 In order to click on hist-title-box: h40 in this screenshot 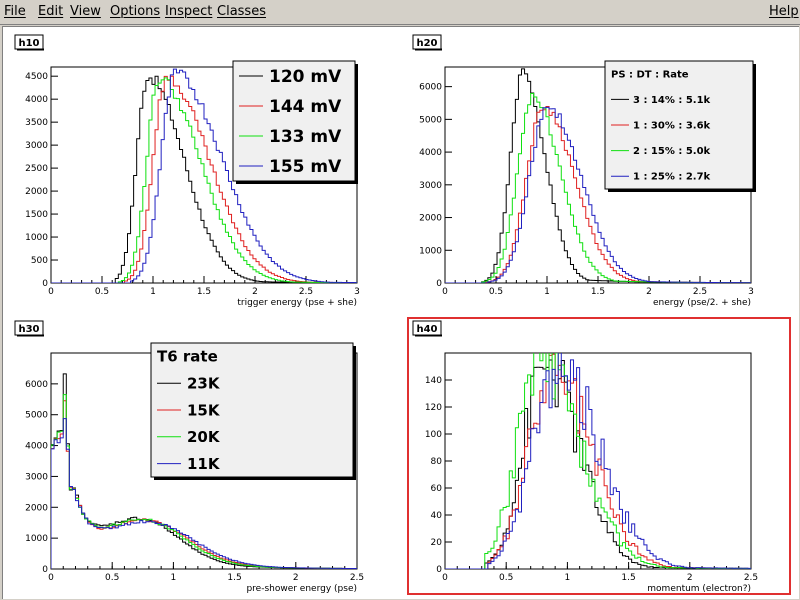, I will do `click(427, 328)`.